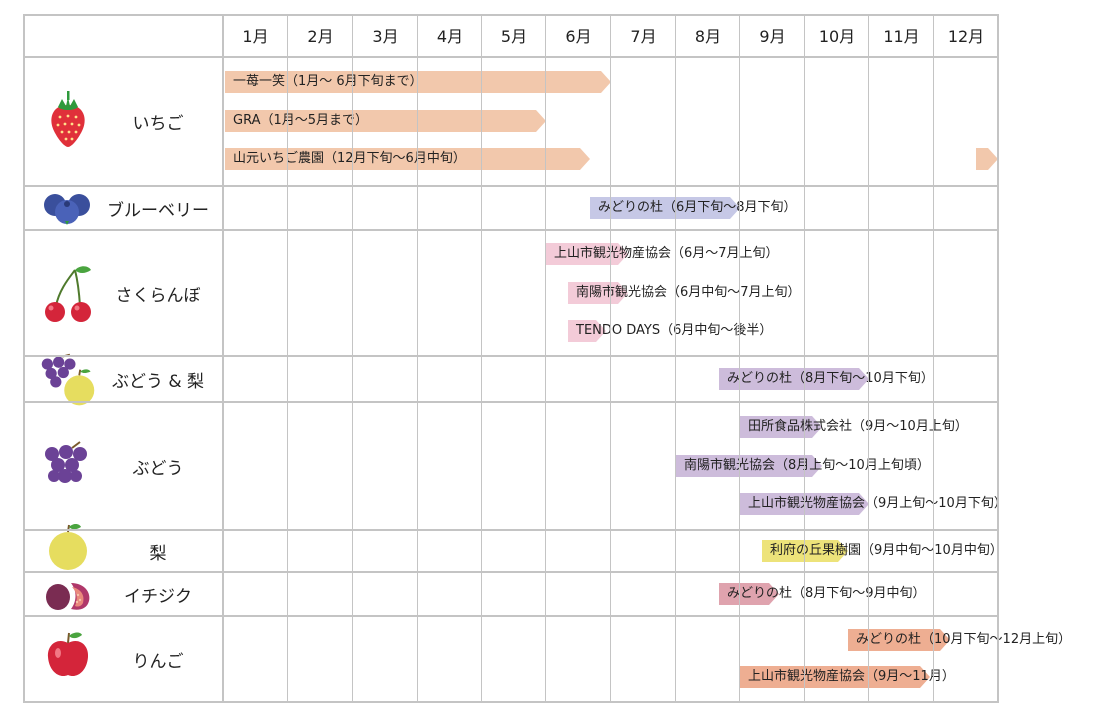 The width and height of the screenshot is (1101, 720). What do you see at coordinates (385, 36) in the screenshot?
I see `month-header: 3月` at bounding box center [385, 36].